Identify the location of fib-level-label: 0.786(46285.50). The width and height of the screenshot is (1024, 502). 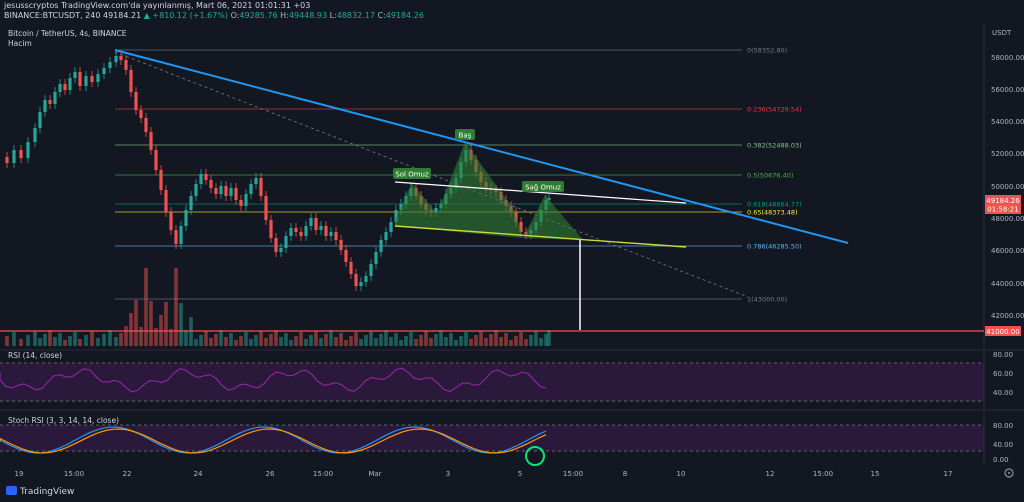
(774, 247).